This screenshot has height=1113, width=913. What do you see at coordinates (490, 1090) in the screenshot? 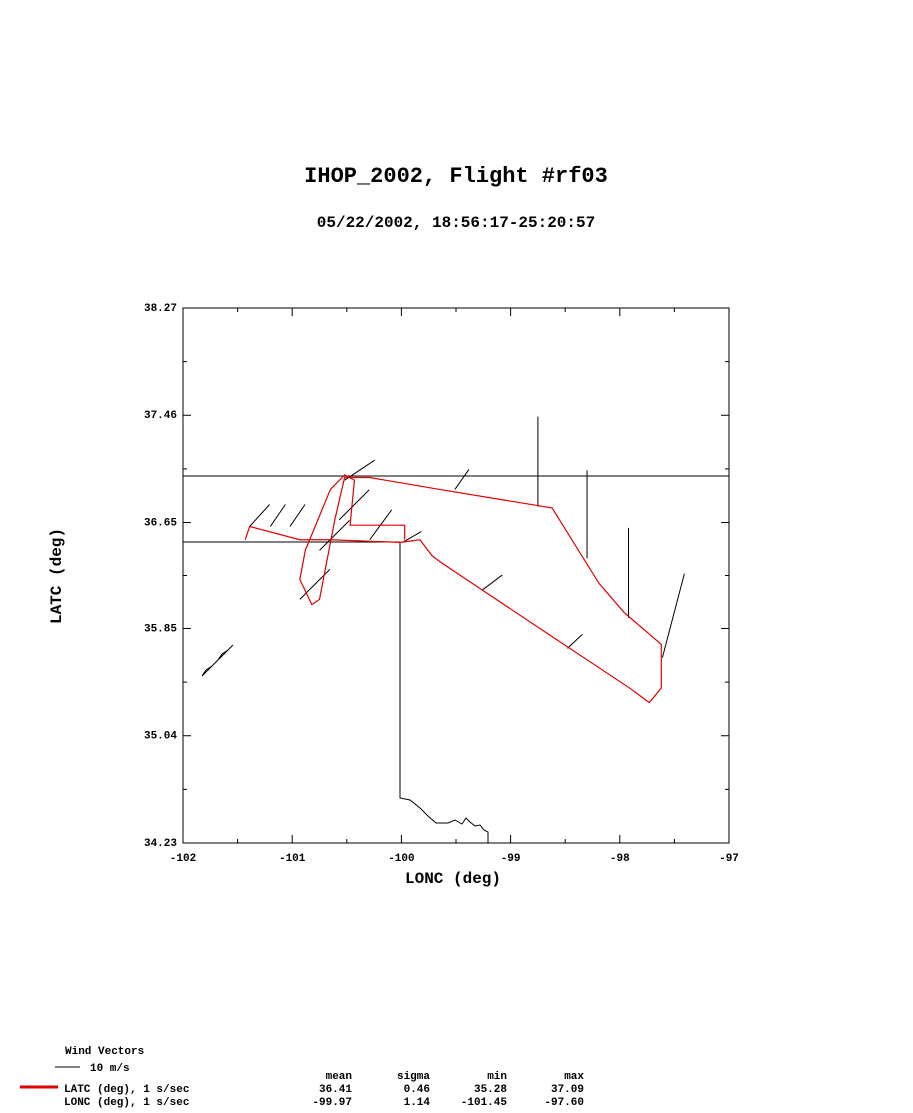
I see `stats-value: 35.28` at bounding box center [490, 1090].